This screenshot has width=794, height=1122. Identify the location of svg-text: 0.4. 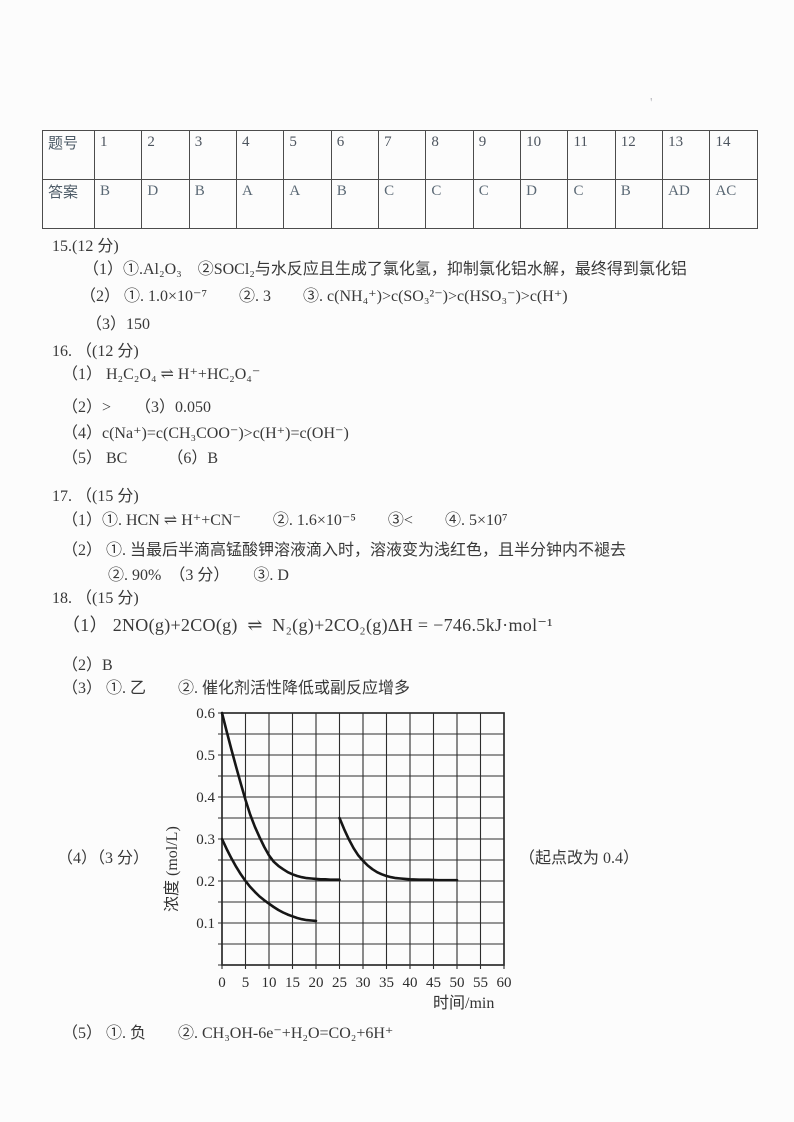
(205, 798).